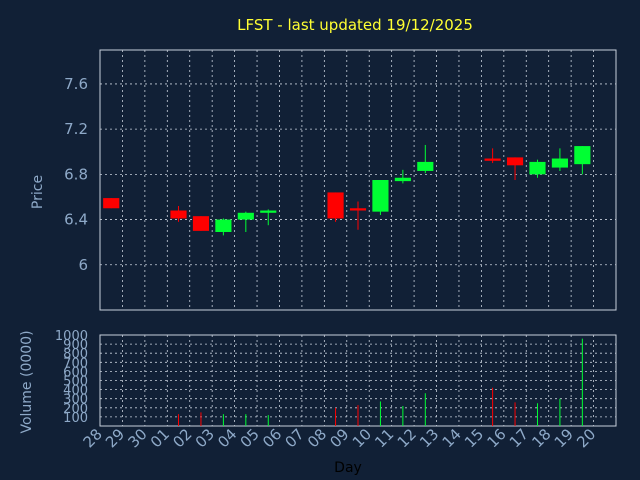  What do you see at coordinates (348, 468) in the screenshot?
I see `x-axis-label: Day` at bounding box center [348, 468].